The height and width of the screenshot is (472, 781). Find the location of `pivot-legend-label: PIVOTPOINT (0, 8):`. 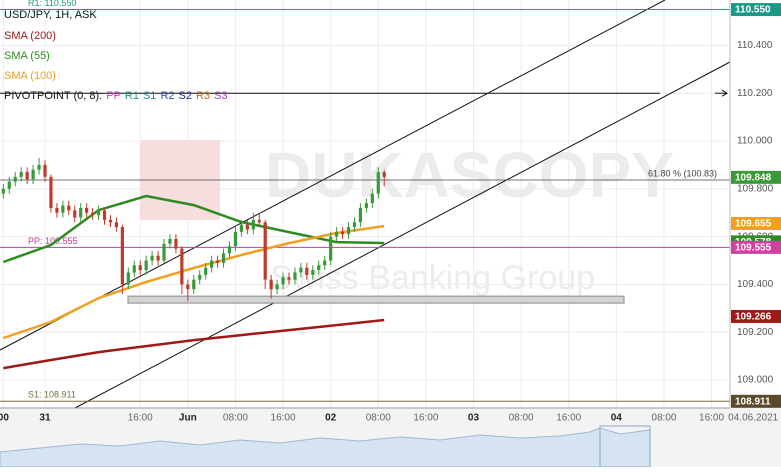

pivot-legend-label: PIVOTPOINT (0, 8): is located at coordinates (53, 96).